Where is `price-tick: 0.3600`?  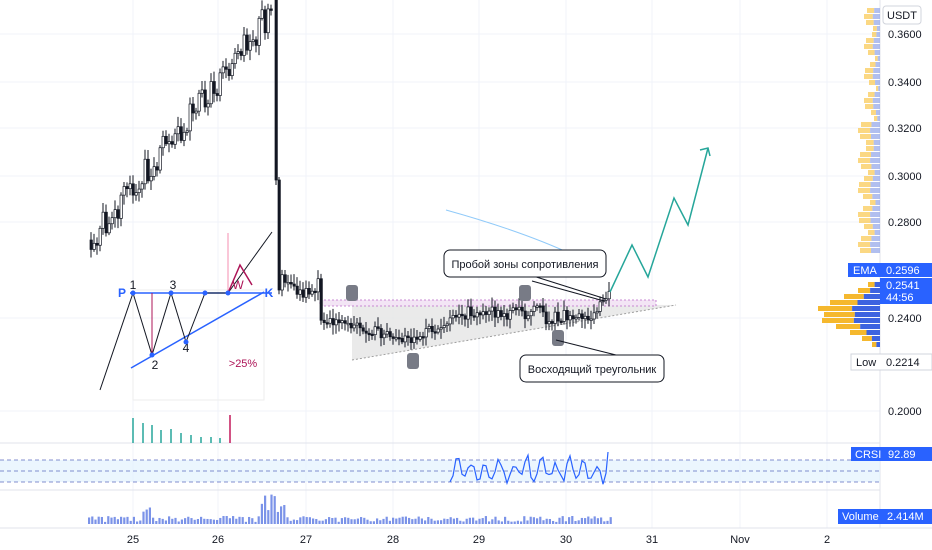
price-tick: 0.3600 is located at coordinates (905, 35).